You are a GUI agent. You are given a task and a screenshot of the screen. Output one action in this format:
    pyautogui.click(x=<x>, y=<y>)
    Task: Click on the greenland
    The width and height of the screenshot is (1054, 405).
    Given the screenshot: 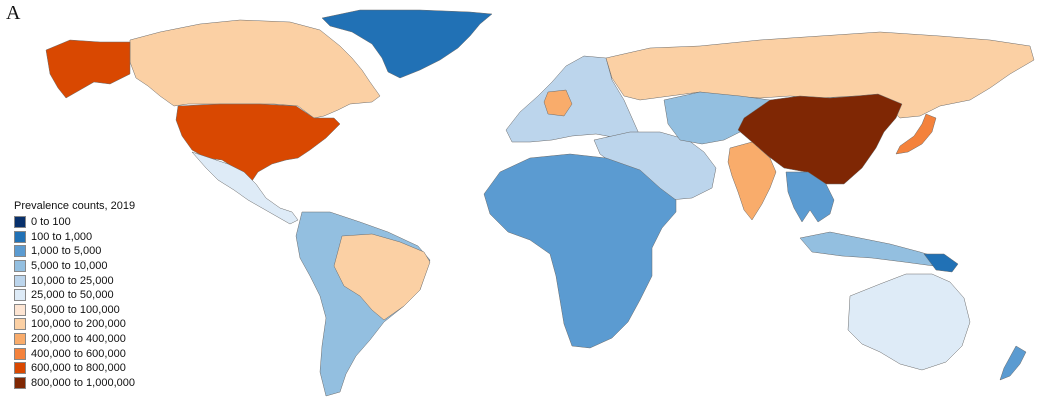 What is the action you would take?
    pyautogui.click(x=407, y=44)
    